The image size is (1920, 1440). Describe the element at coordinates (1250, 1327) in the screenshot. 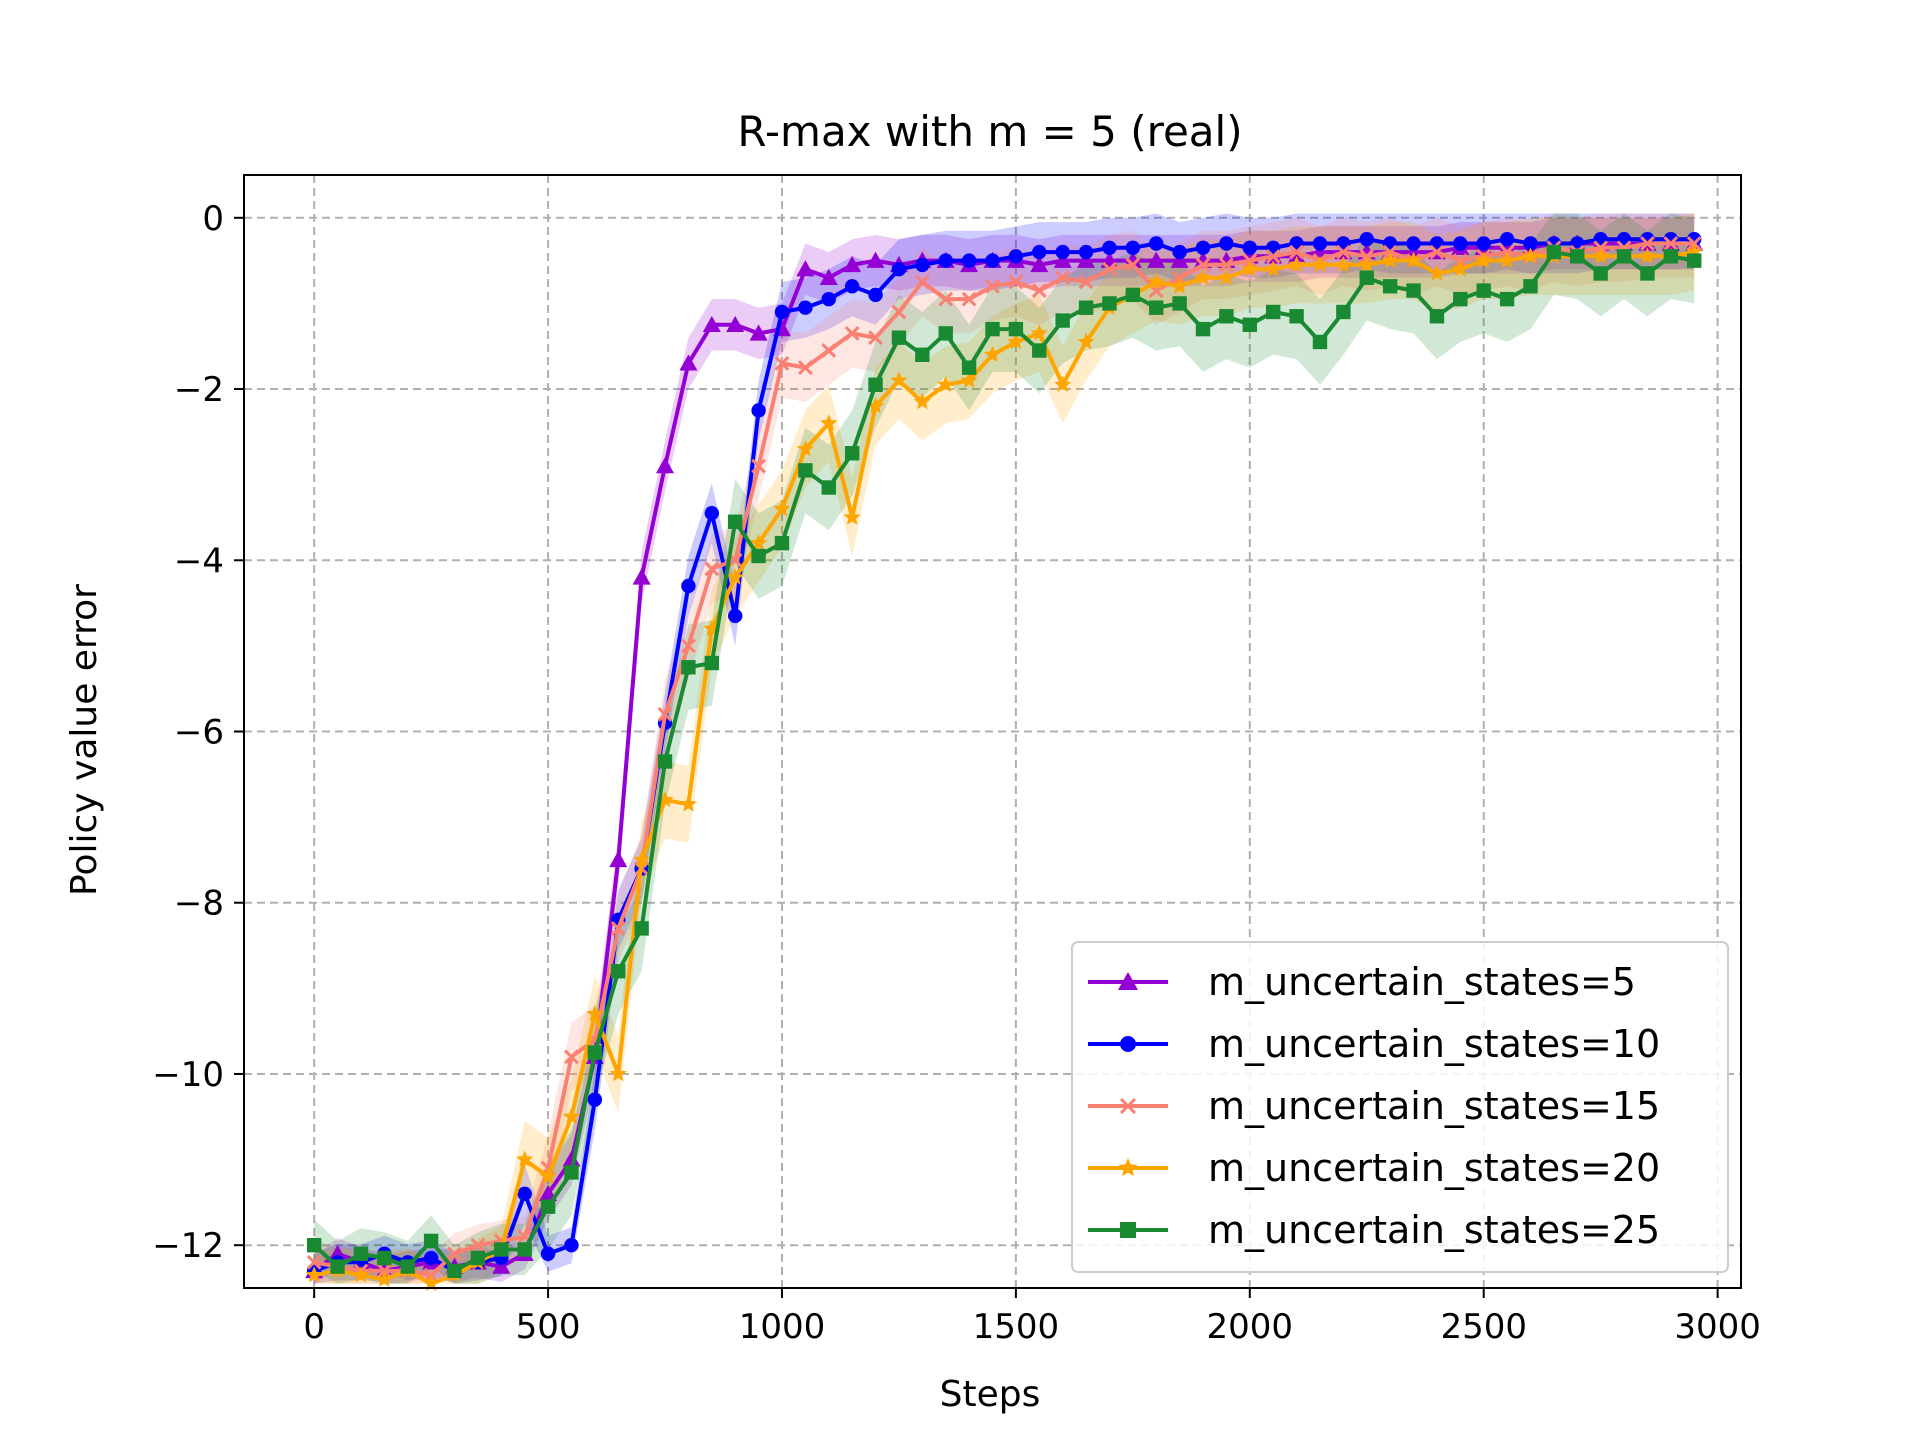

I see `x-tick-label: 2000` at that location.